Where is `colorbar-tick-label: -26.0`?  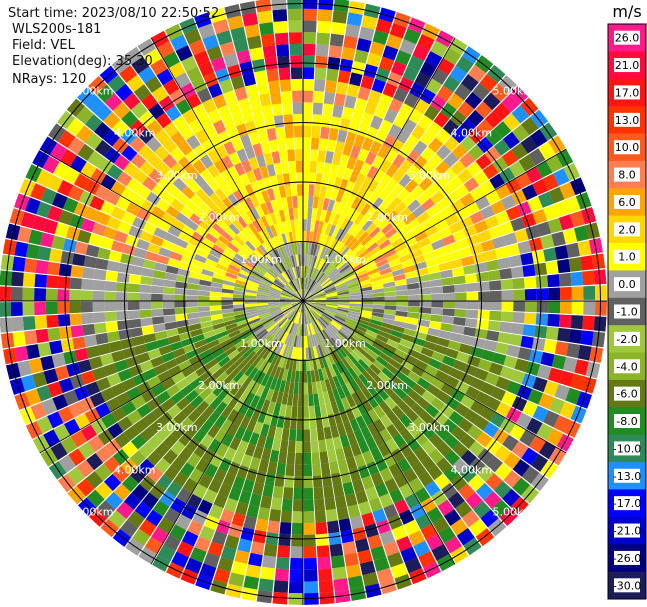 colorbar-tick-label: -26.0 is located at coordinates (627, 558).